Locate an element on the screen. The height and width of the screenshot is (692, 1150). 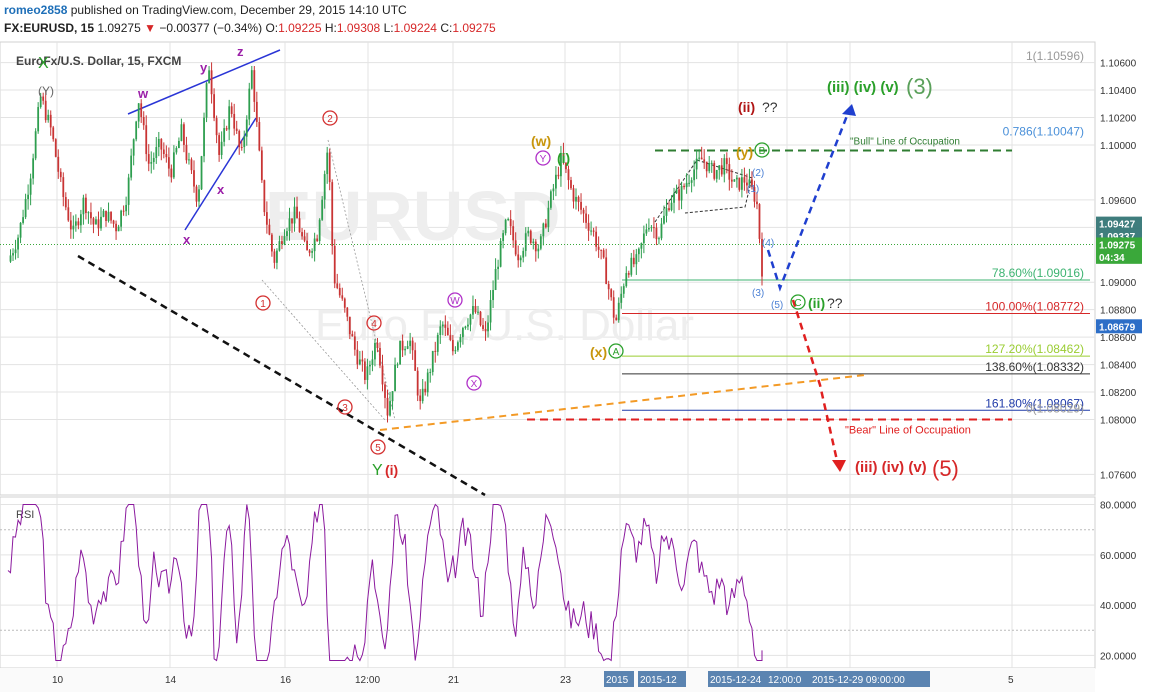
wave-label-5: (5) is located at coordinates (945, 468).